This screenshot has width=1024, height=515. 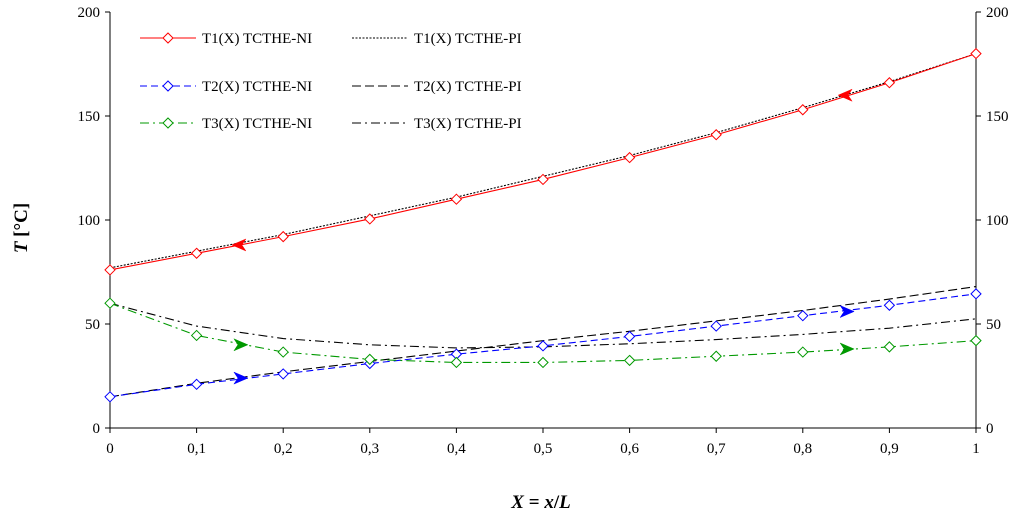 I want to click on y-axis-title-symbol: T, so click(x=21, y=246).